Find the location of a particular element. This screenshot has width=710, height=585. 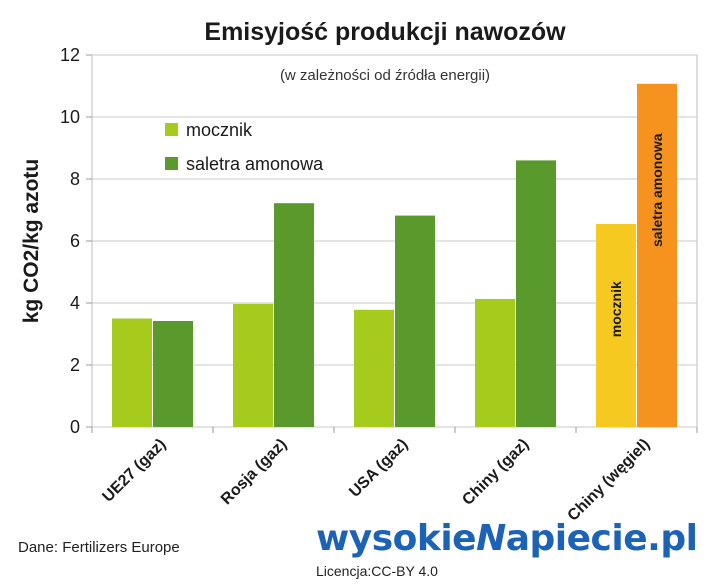

x-category-label: UE27 (gaz) is located at coordinates (134, 471).